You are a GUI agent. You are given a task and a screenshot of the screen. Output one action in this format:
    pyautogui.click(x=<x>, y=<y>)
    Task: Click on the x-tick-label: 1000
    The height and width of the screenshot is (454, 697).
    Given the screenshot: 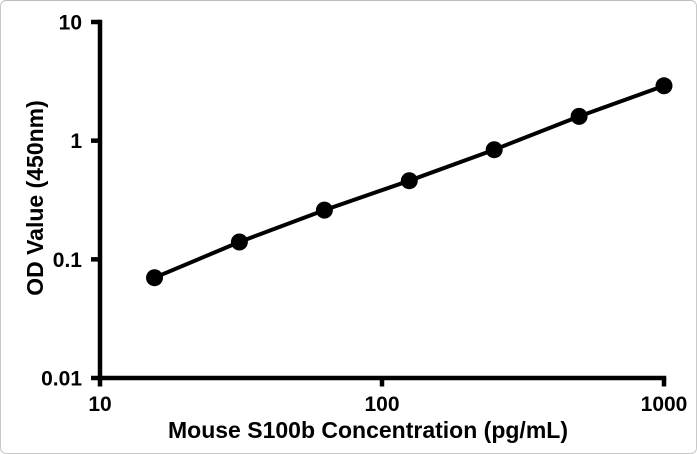 What is the action you would take?
    pyautogui.click(x=664, y=404)
    